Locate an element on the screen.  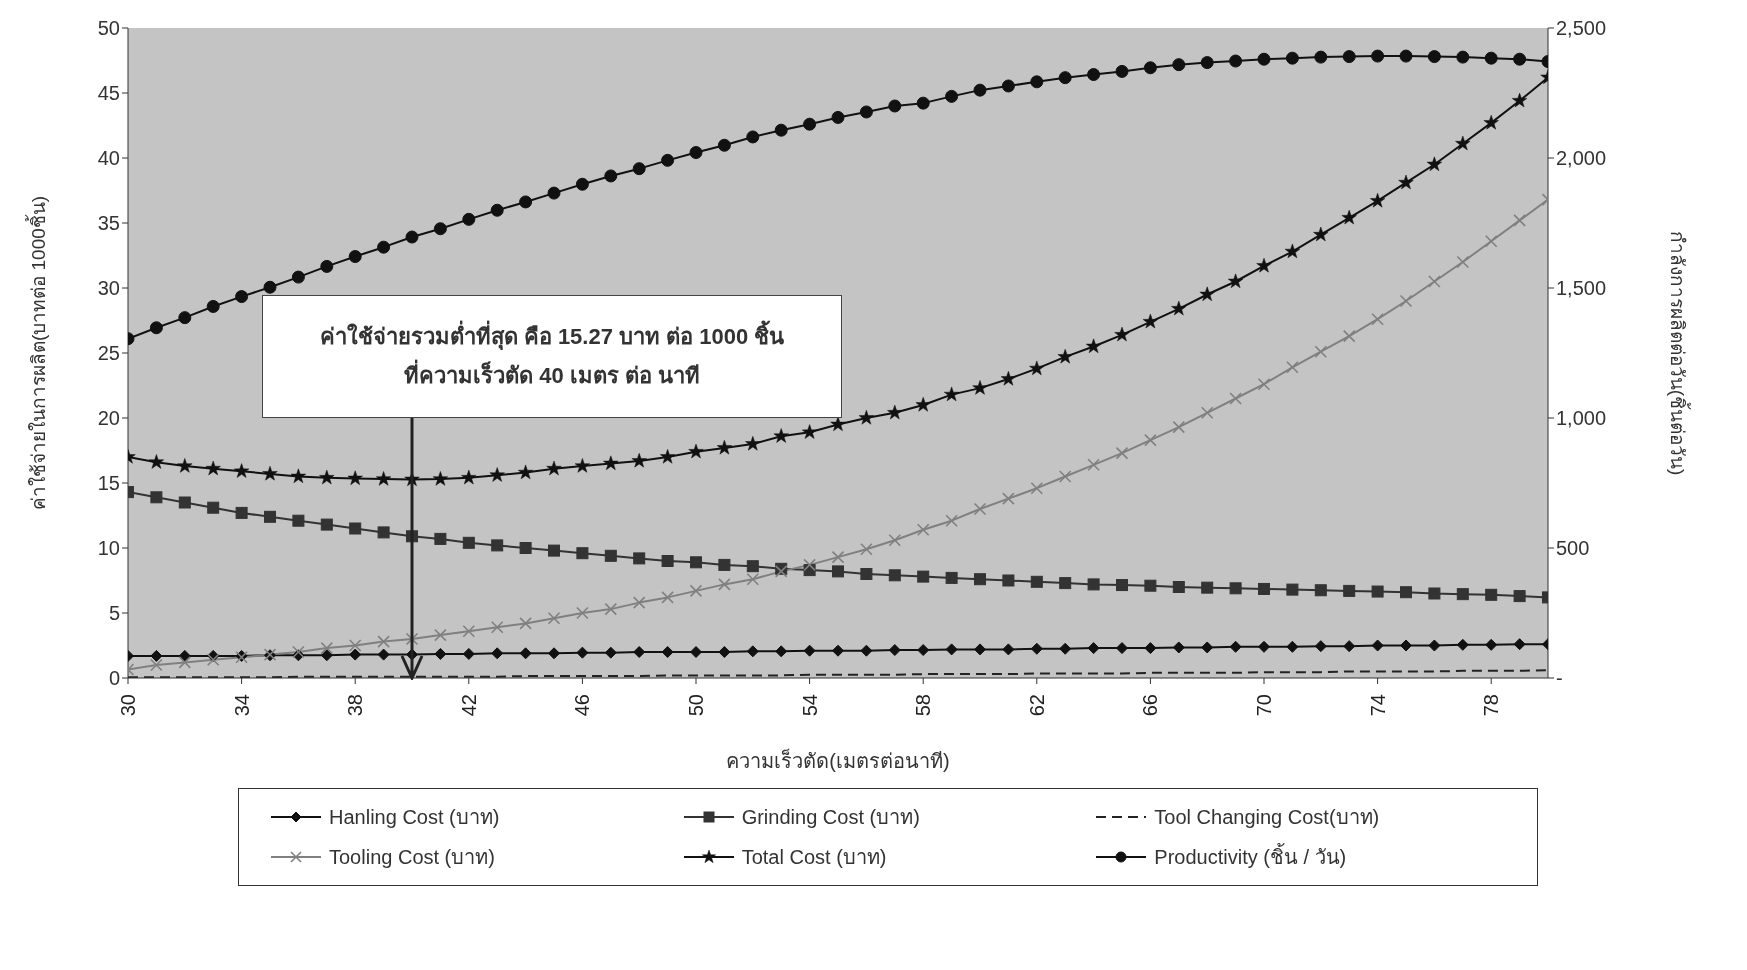
y2-tick-label: 2,000 is located at coordinates (1581, 158).